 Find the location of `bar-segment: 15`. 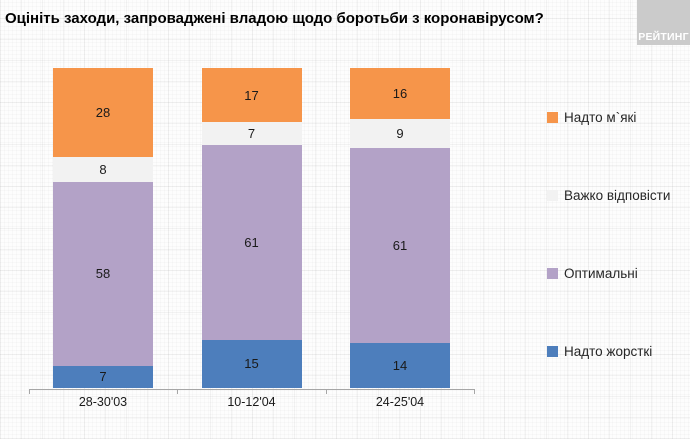

bar-segment: 15 is located at coordinates (251, 363).